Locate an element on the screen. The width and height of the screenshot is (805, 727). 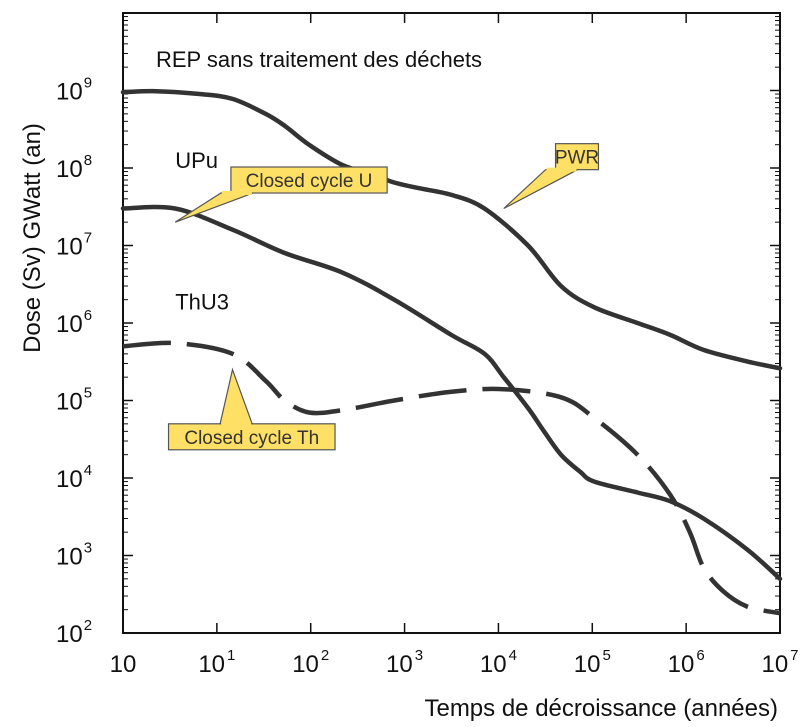
y-tick-label: 10³ is located at coordinates (74, 555).